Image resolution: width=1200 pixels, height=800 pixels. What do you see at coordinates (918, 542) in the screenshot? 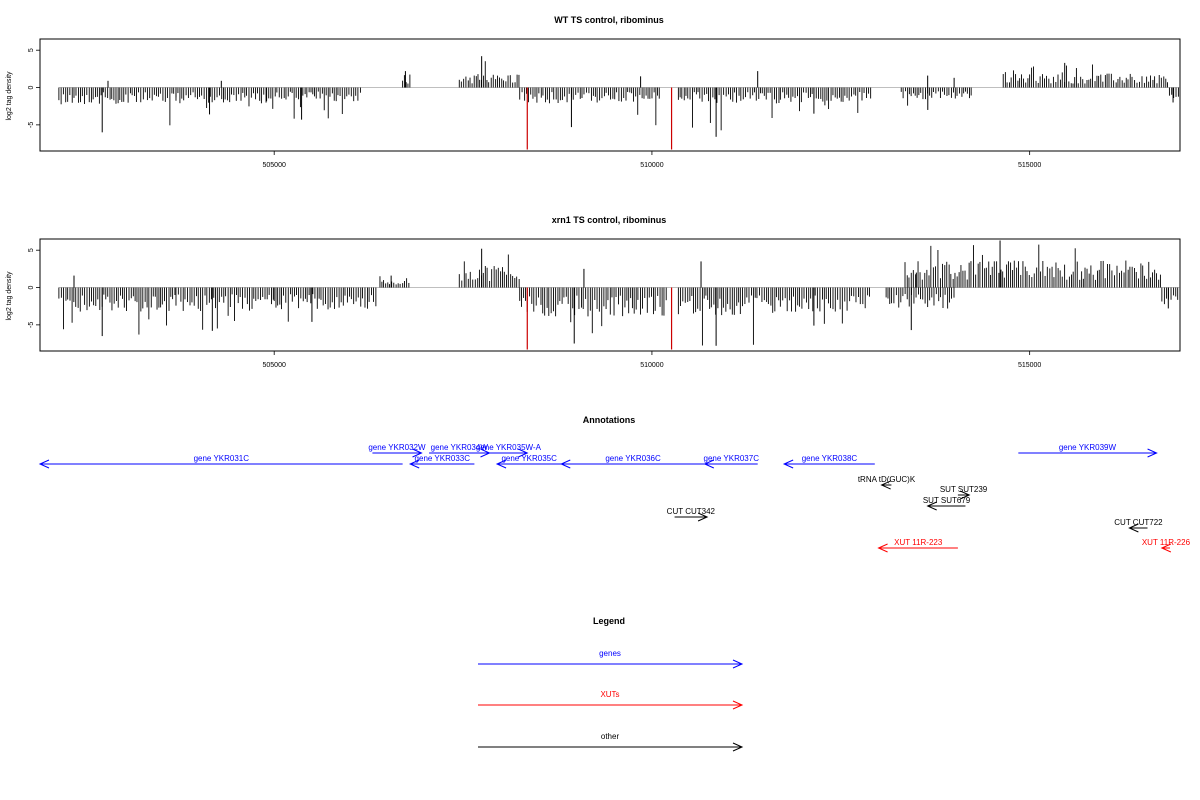
I see `feature-label: XUT 11R-223` at bounding box center [918, 542].